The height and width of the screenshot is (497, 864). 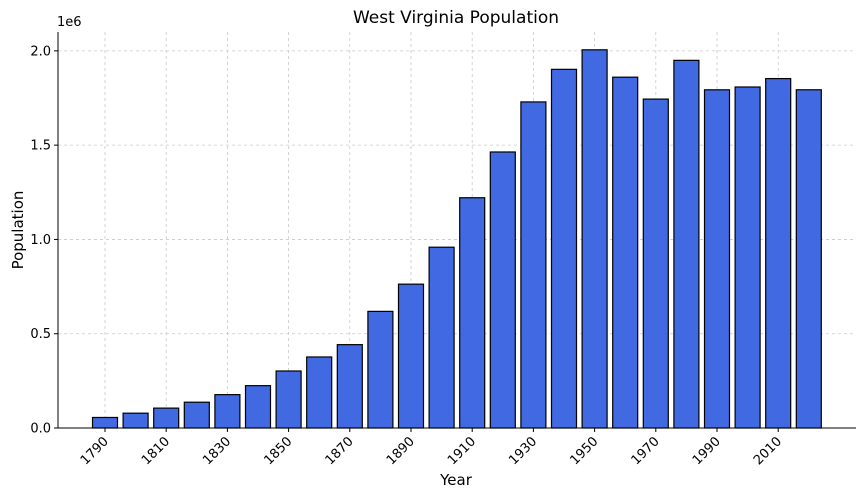 I want to click on bar-2020, so click(x=808, y=259).